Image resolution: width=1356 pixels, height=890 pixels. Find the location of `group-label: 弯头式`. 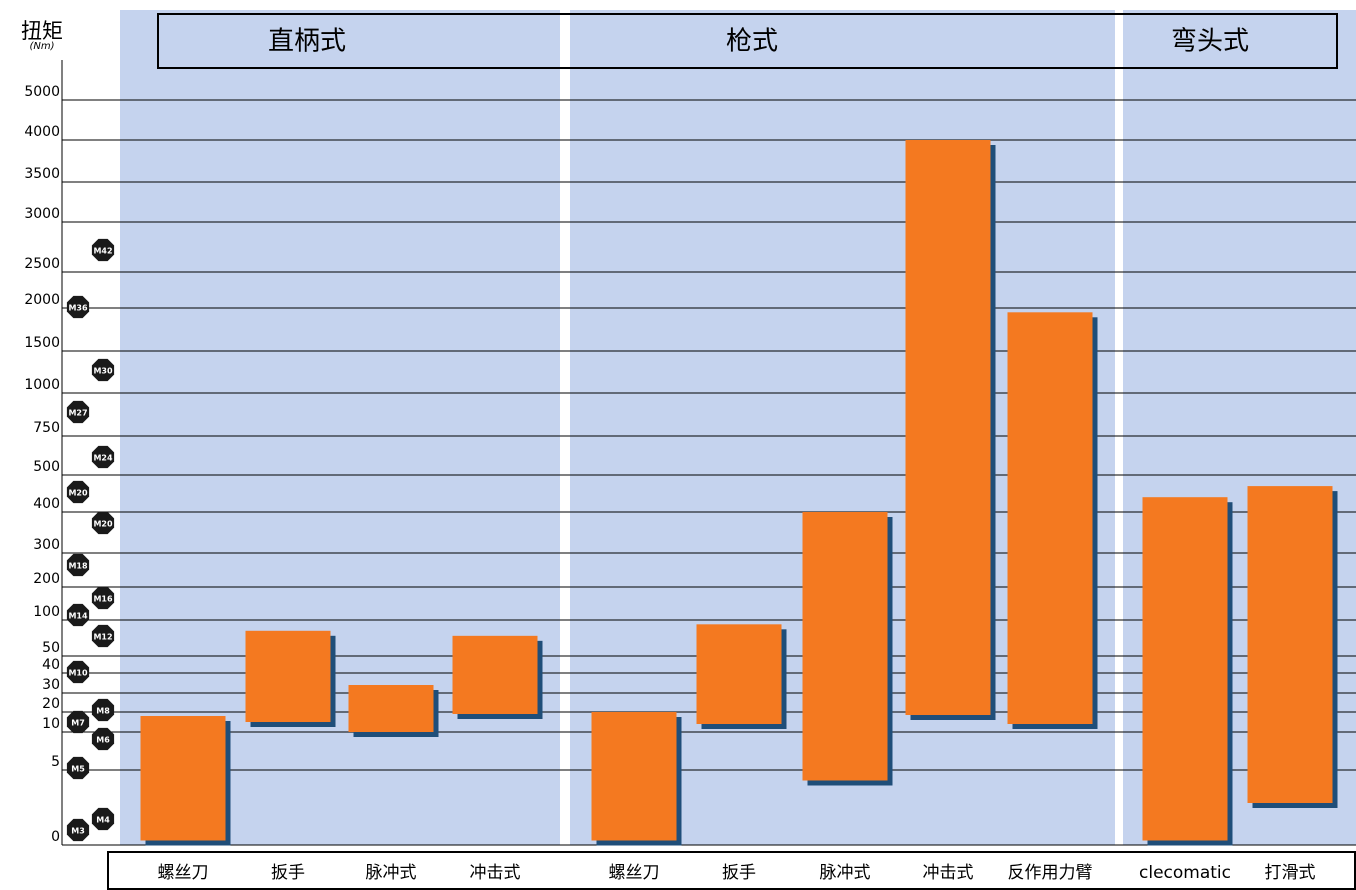

group-label: 弯头式 is located at coordinates (1210, 42).